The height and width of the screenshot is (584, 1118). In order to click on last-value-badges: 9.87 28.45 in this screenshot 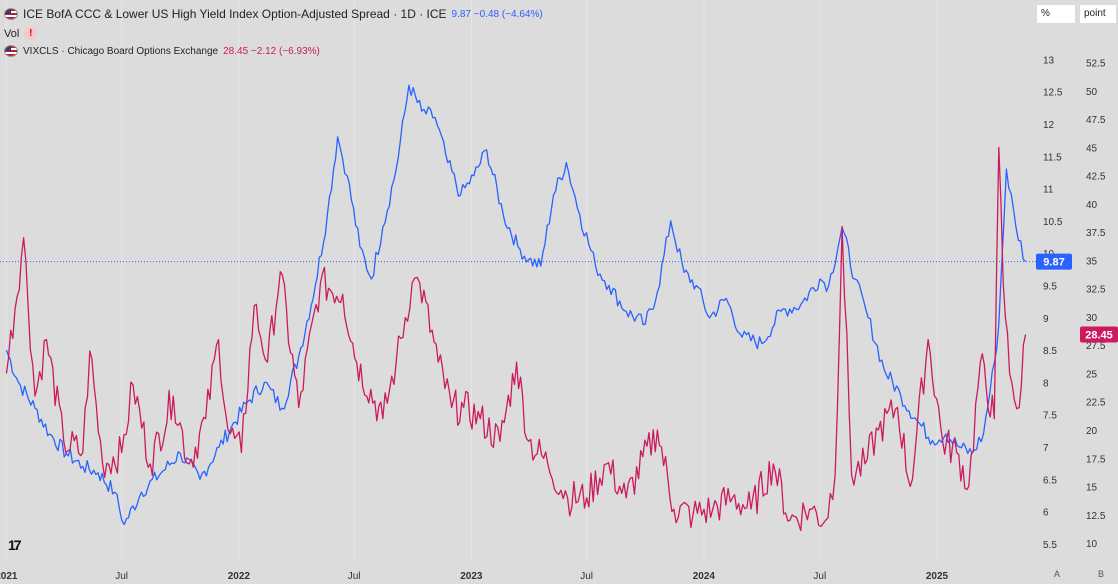, I will do `click(1077, 298)`.